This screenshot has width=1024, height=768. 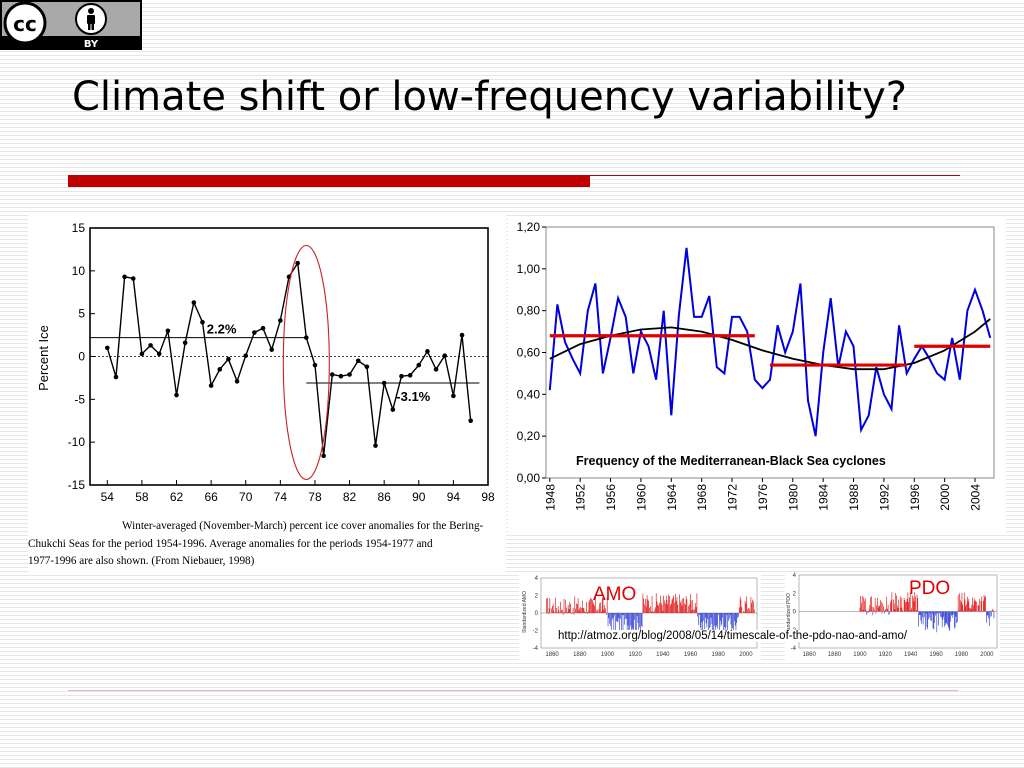 What do you see at coordinates (488, 497) in the screenshot?
I see `ice-x-tick-label: 98` at bounding box center [488, 497].